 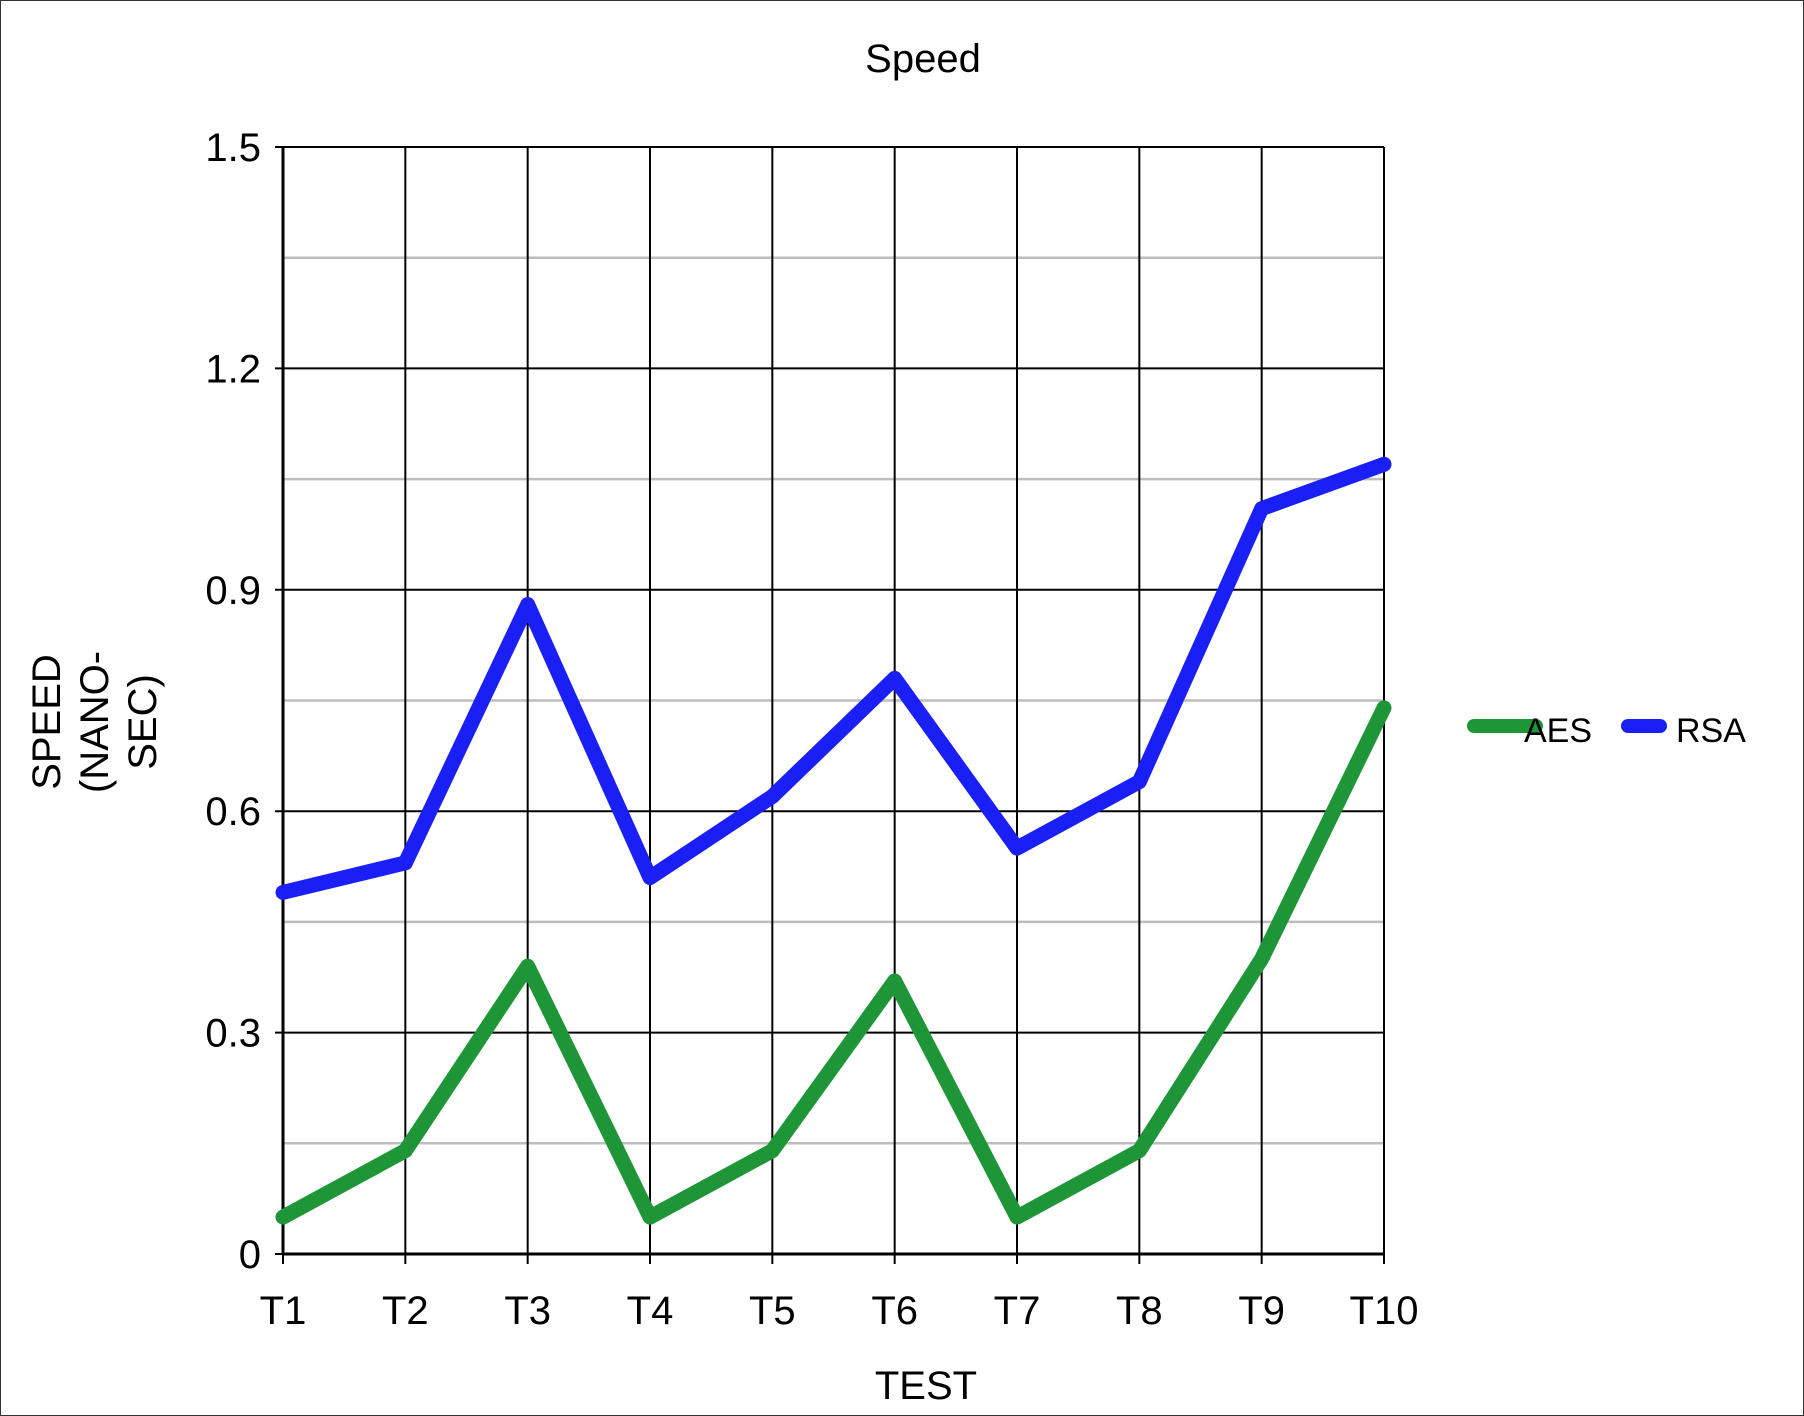 I want to click on legend-label-rsa: RSA, so click(x=1711, y=731).